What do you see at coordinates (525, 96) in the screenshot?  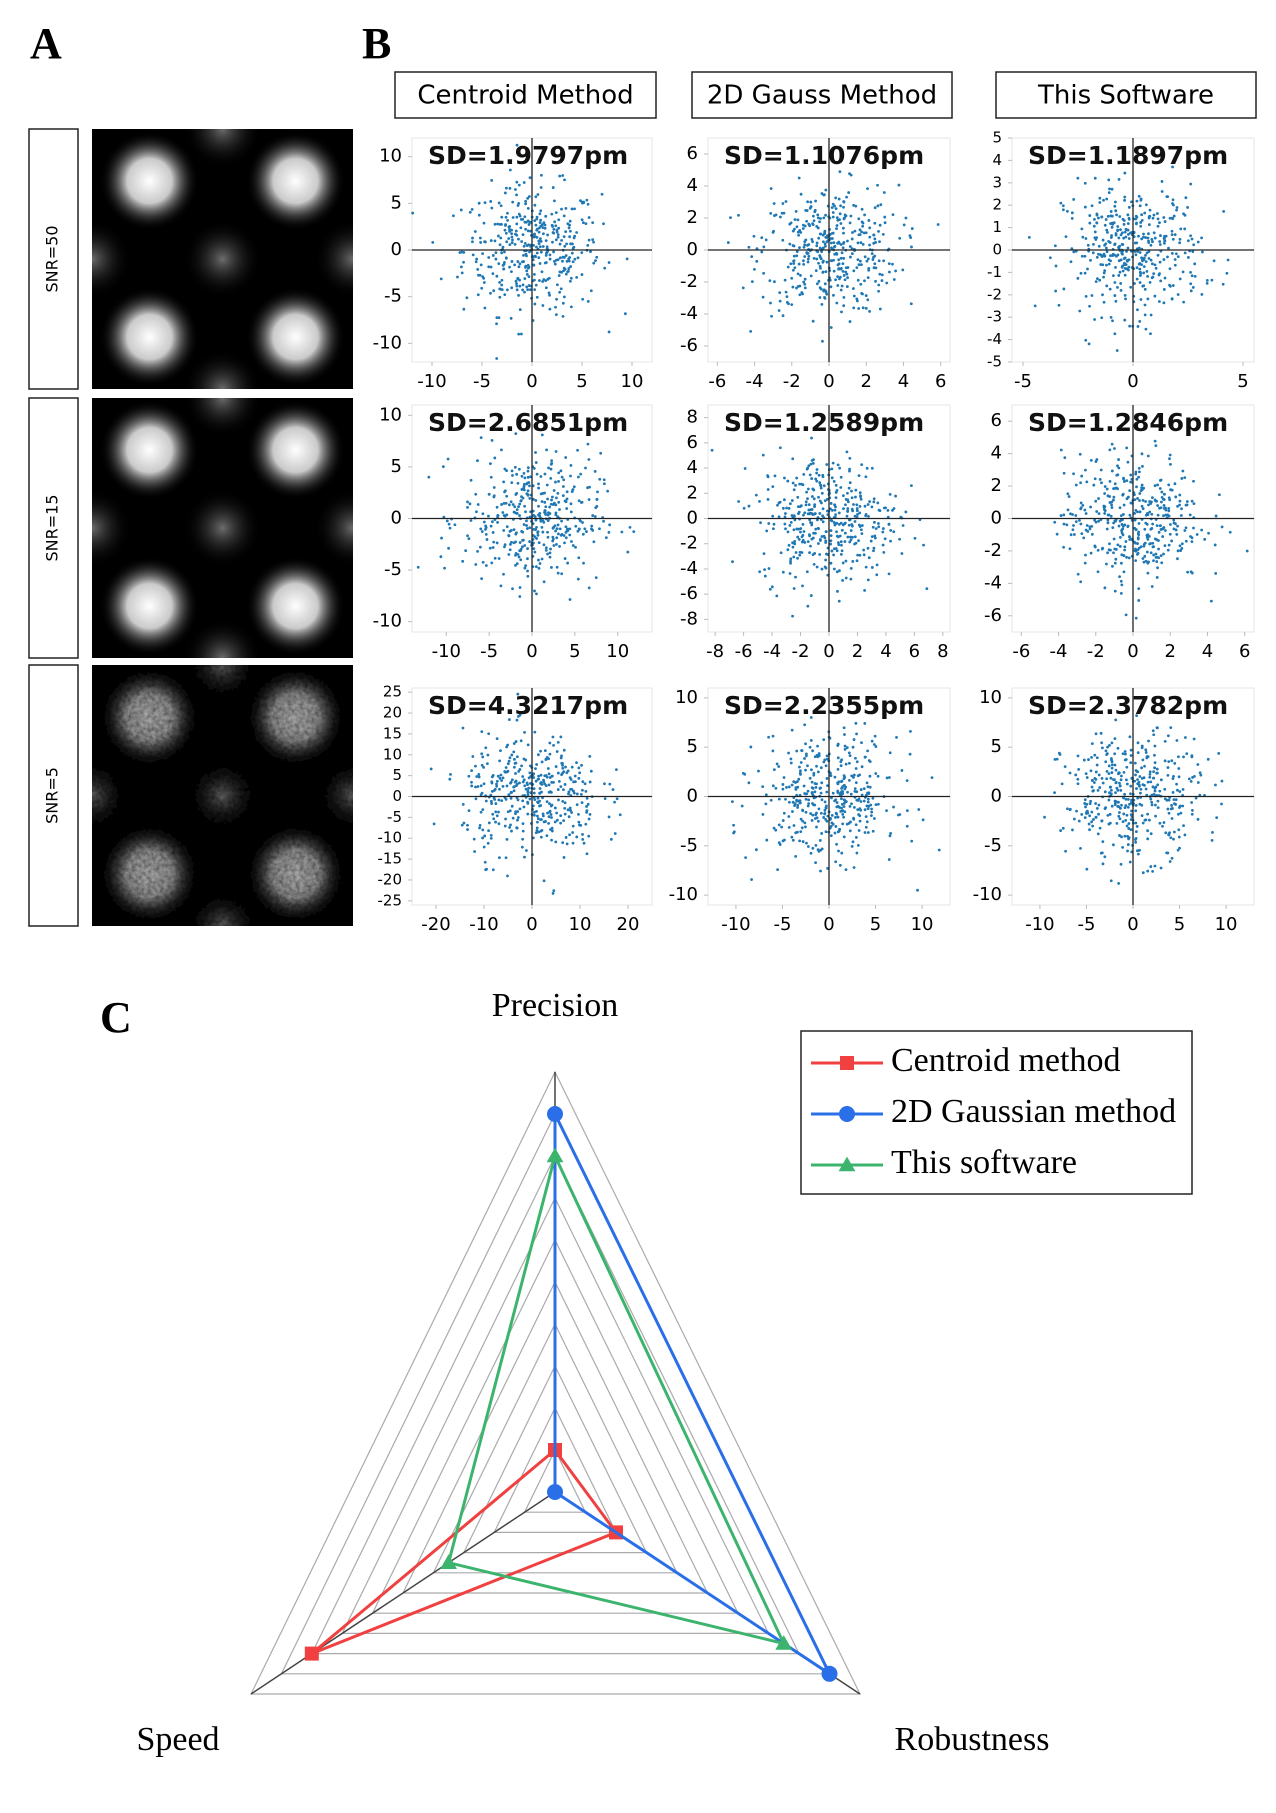 I see `column-title: Centroid Method` at bounding box center [525, 96].